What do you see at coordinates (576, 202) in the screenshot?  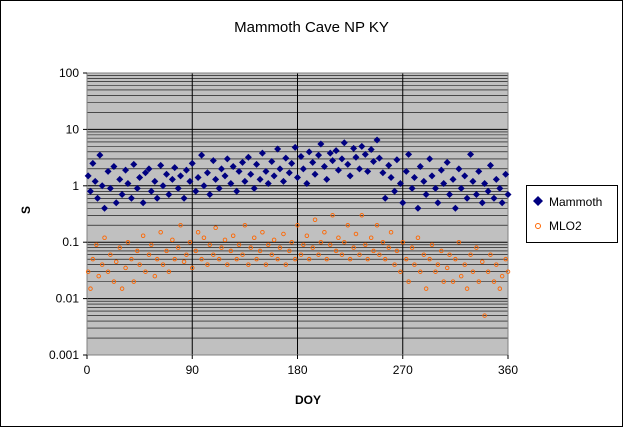 I see `legend-label: Mammoth` at bounding box center [576, 202].